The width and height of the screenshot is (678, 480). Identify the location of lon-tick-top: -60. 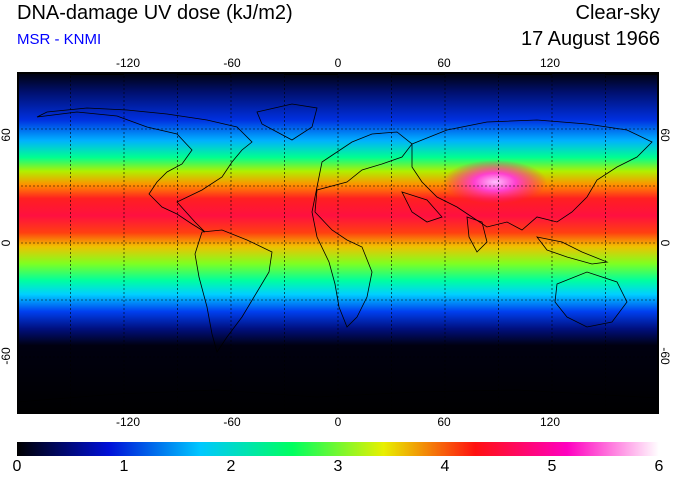
(232, 63).